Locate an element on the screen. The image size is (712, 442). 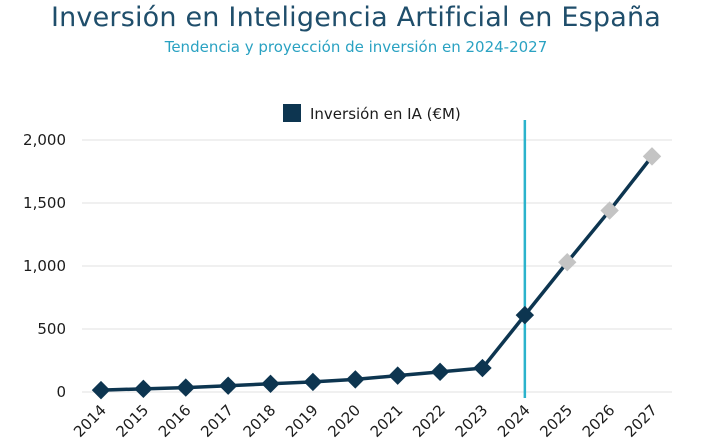
legend-label: Inversión en IA (€M) is located at coordinates (385, 114).